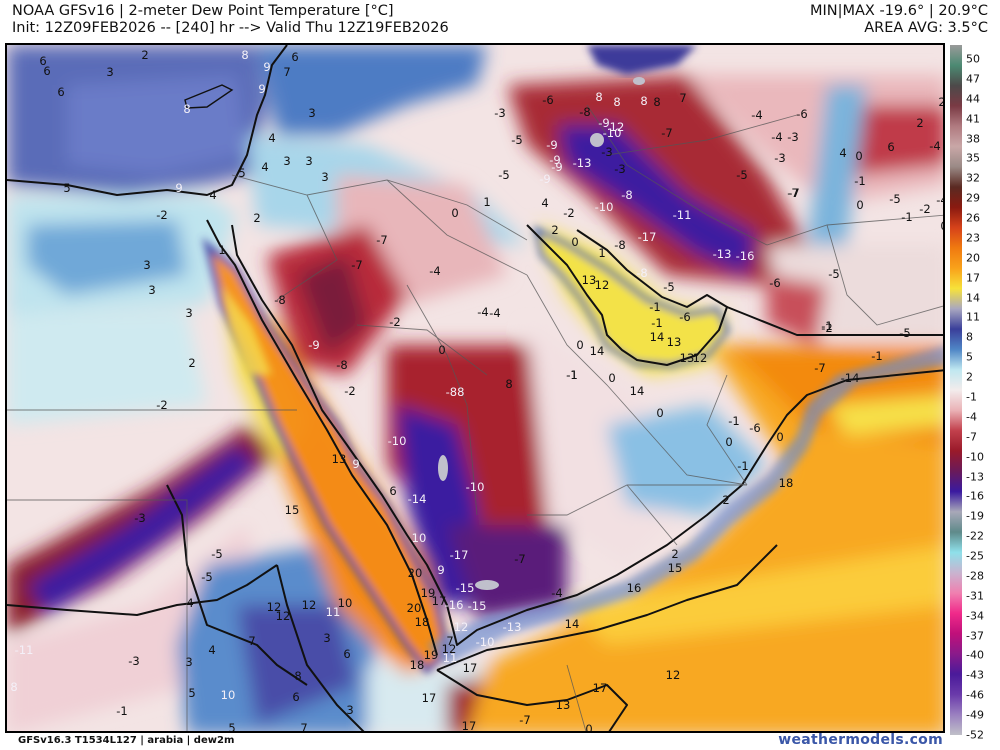 The width and height of the screenshot is (1000, 750). What do you see at coordinates (975, 536) in the screenshot?
I see `colorbar-tick-label: -22` at bounding box center [975, 536].